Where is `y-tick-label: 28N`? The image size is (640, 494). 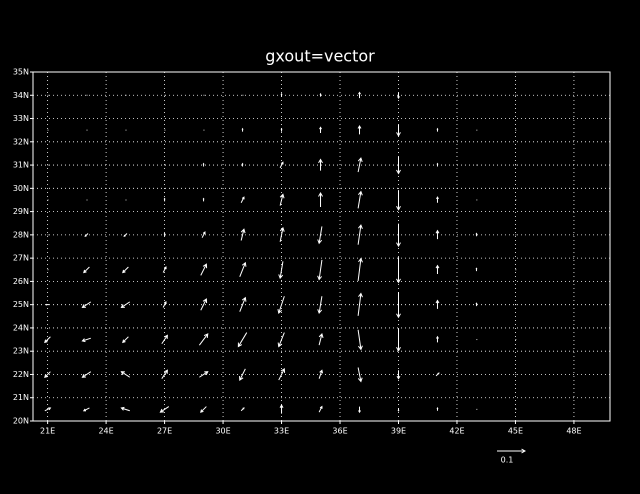 y-tick-label: 28N is located at coordinates (21, 234).